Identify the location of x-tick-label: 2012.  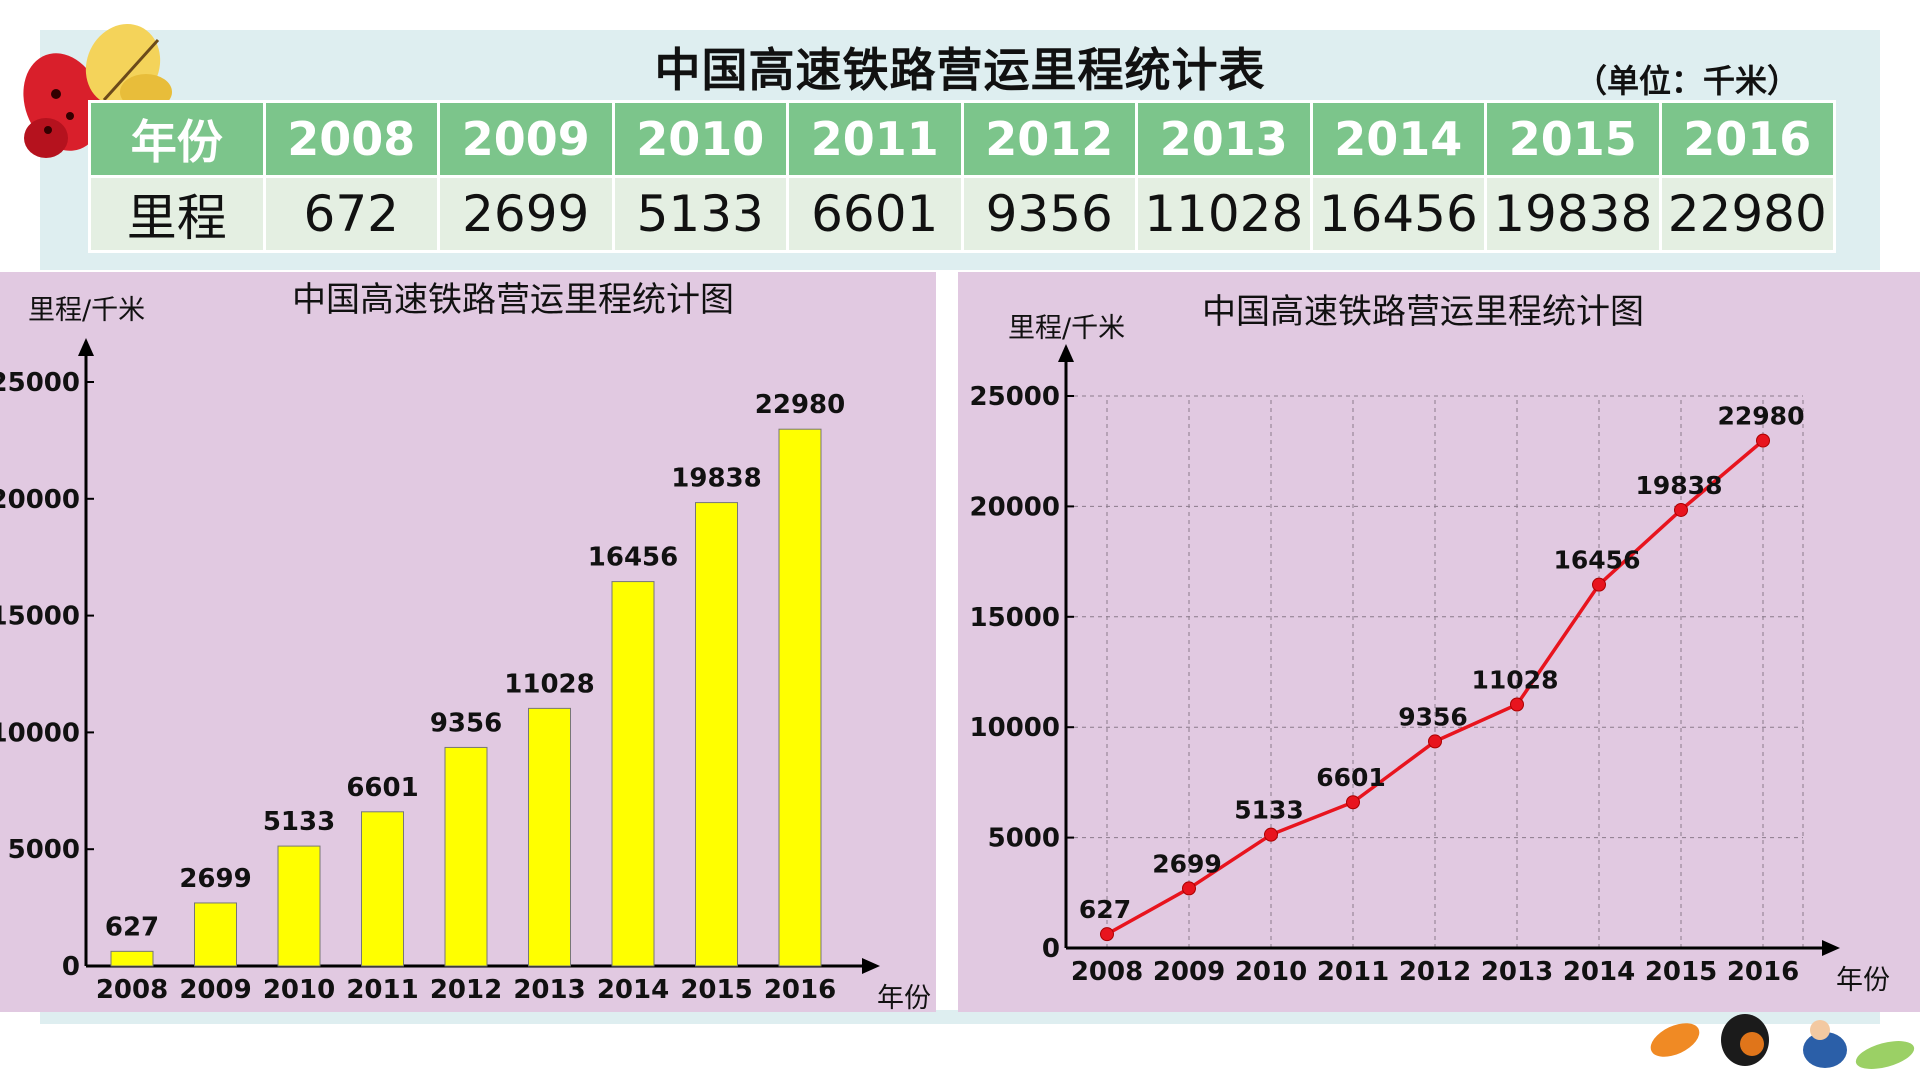
(466, 990).